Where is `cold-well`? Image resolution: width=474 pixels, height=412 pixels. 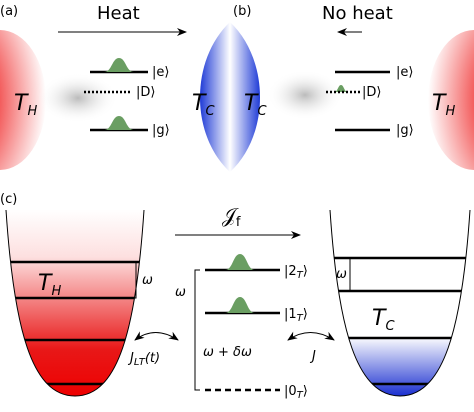
cold-well is located at coordinates (400, 303).